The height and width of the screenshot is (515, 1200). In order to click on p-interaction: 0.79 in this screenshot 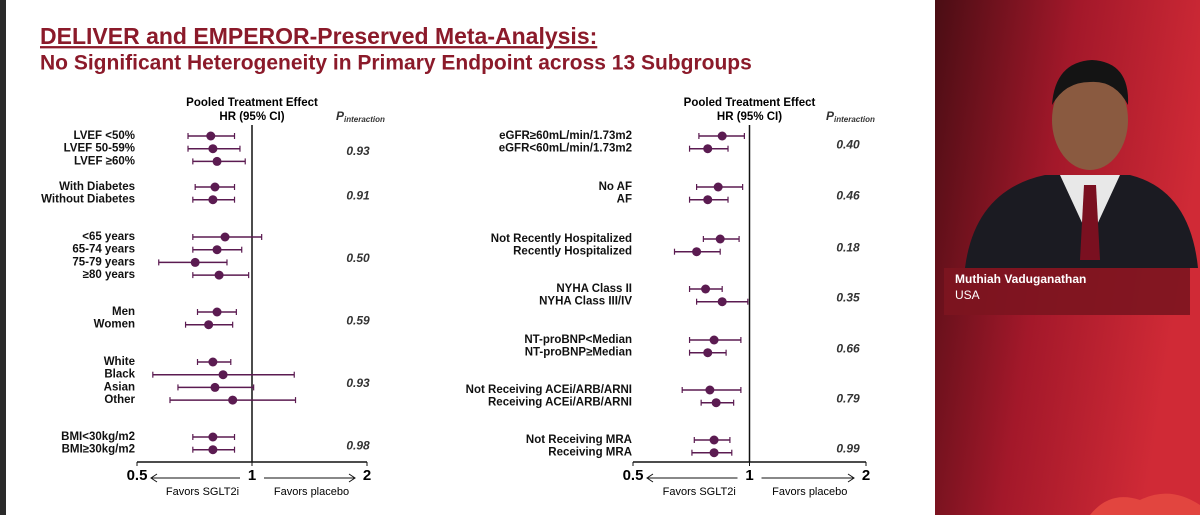, I will do `click(848, 399)`.